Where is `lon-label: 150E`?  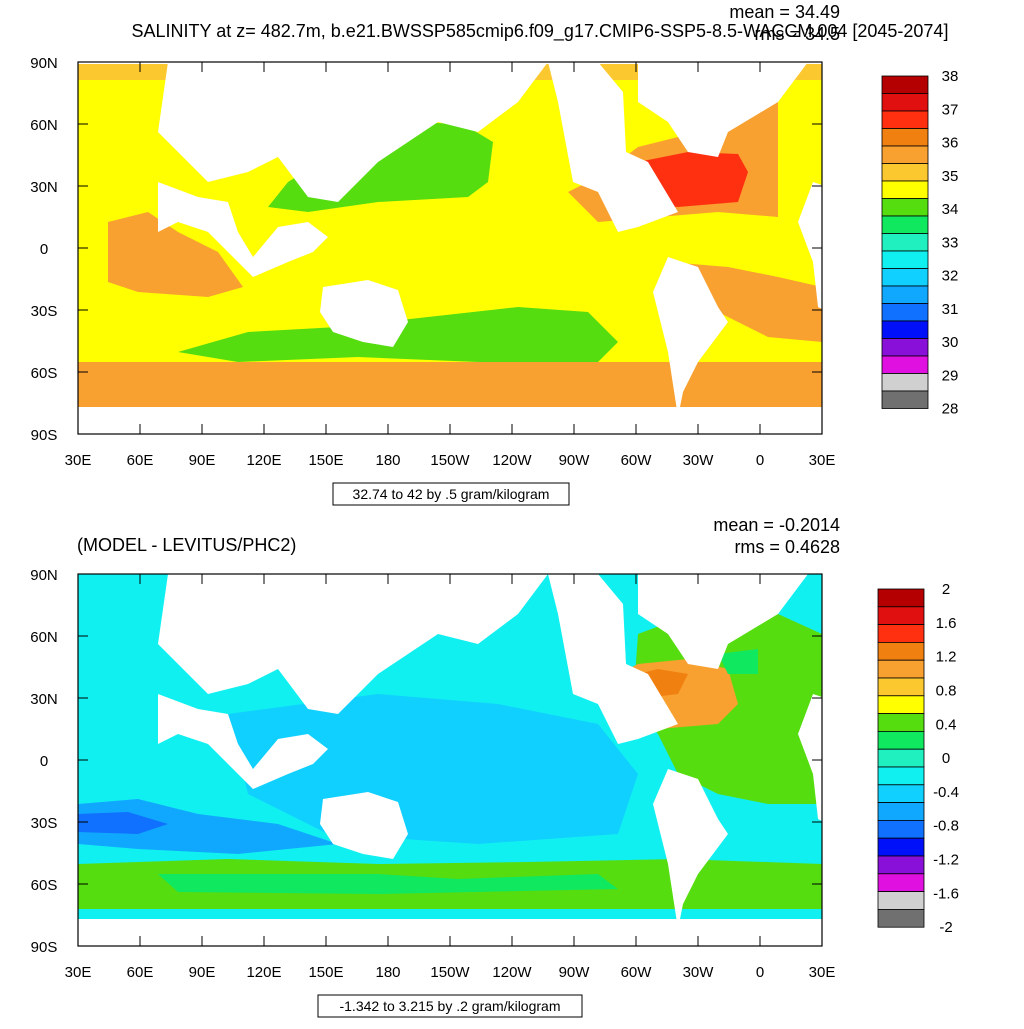
lon-label: 150E is located at coordinates (325, 972).